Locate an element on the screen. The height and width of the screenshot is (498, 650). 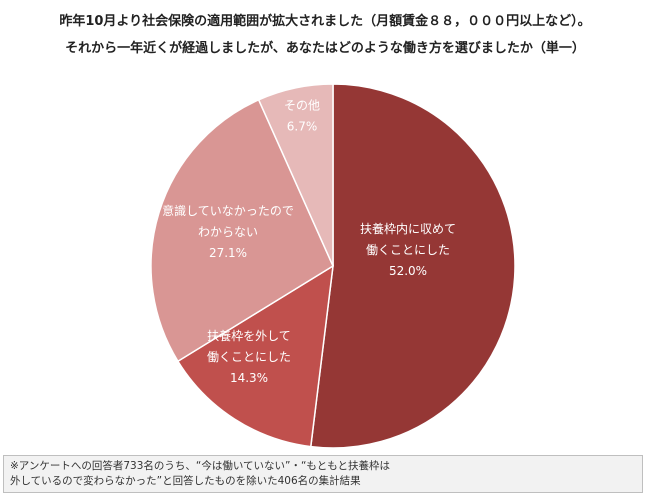
slice-1-percent-label: 52.0% is located at coordinates (408, 271).